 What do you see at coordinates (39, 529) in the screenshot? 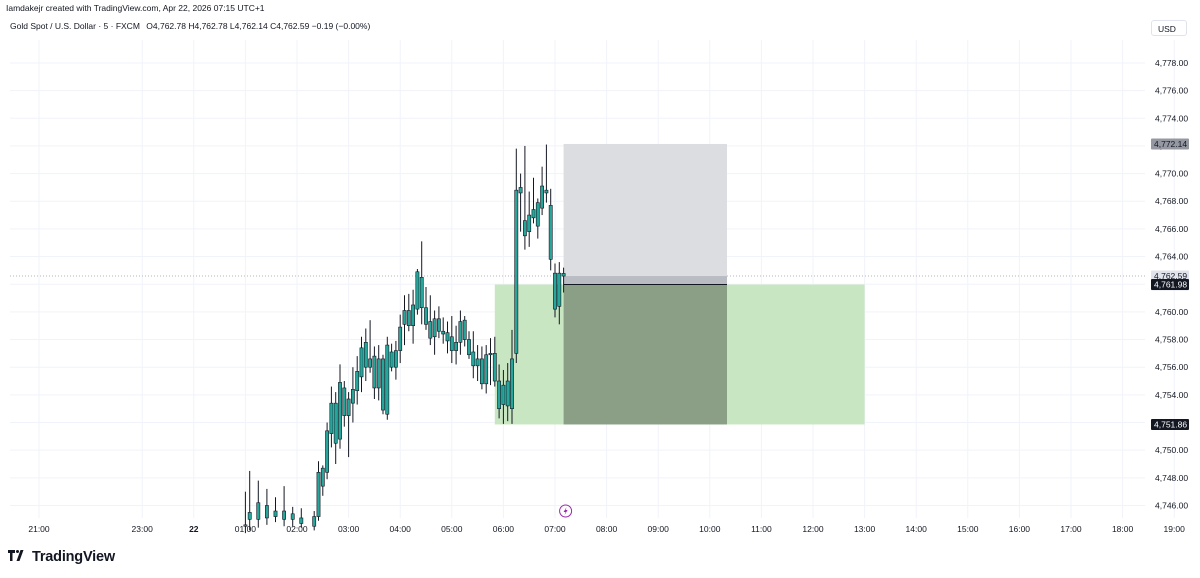
I see `time-tick-label: 21:00` at bounding box center [39, 529].